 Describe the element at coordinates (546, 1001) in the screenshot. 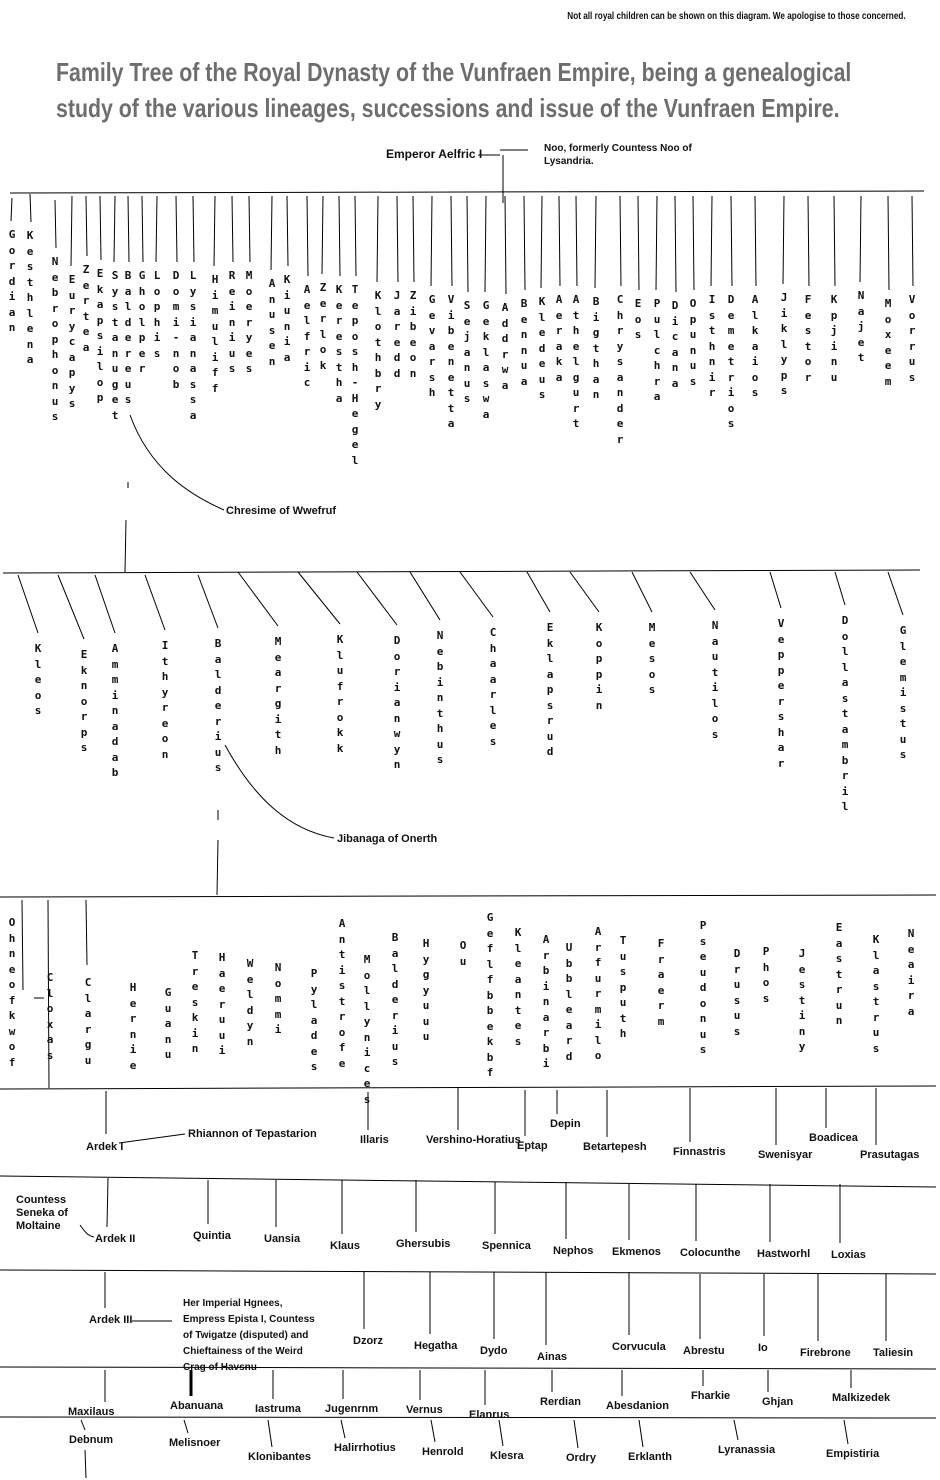

I see `gen4-child-name: Arbinarbi` at that location.